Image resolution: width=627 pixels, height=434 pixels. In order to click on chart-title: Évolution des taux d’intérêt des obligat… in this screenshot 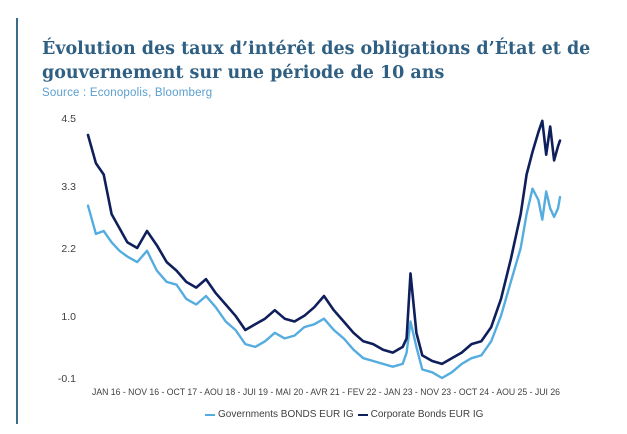, I will do `click(316, 61)`.